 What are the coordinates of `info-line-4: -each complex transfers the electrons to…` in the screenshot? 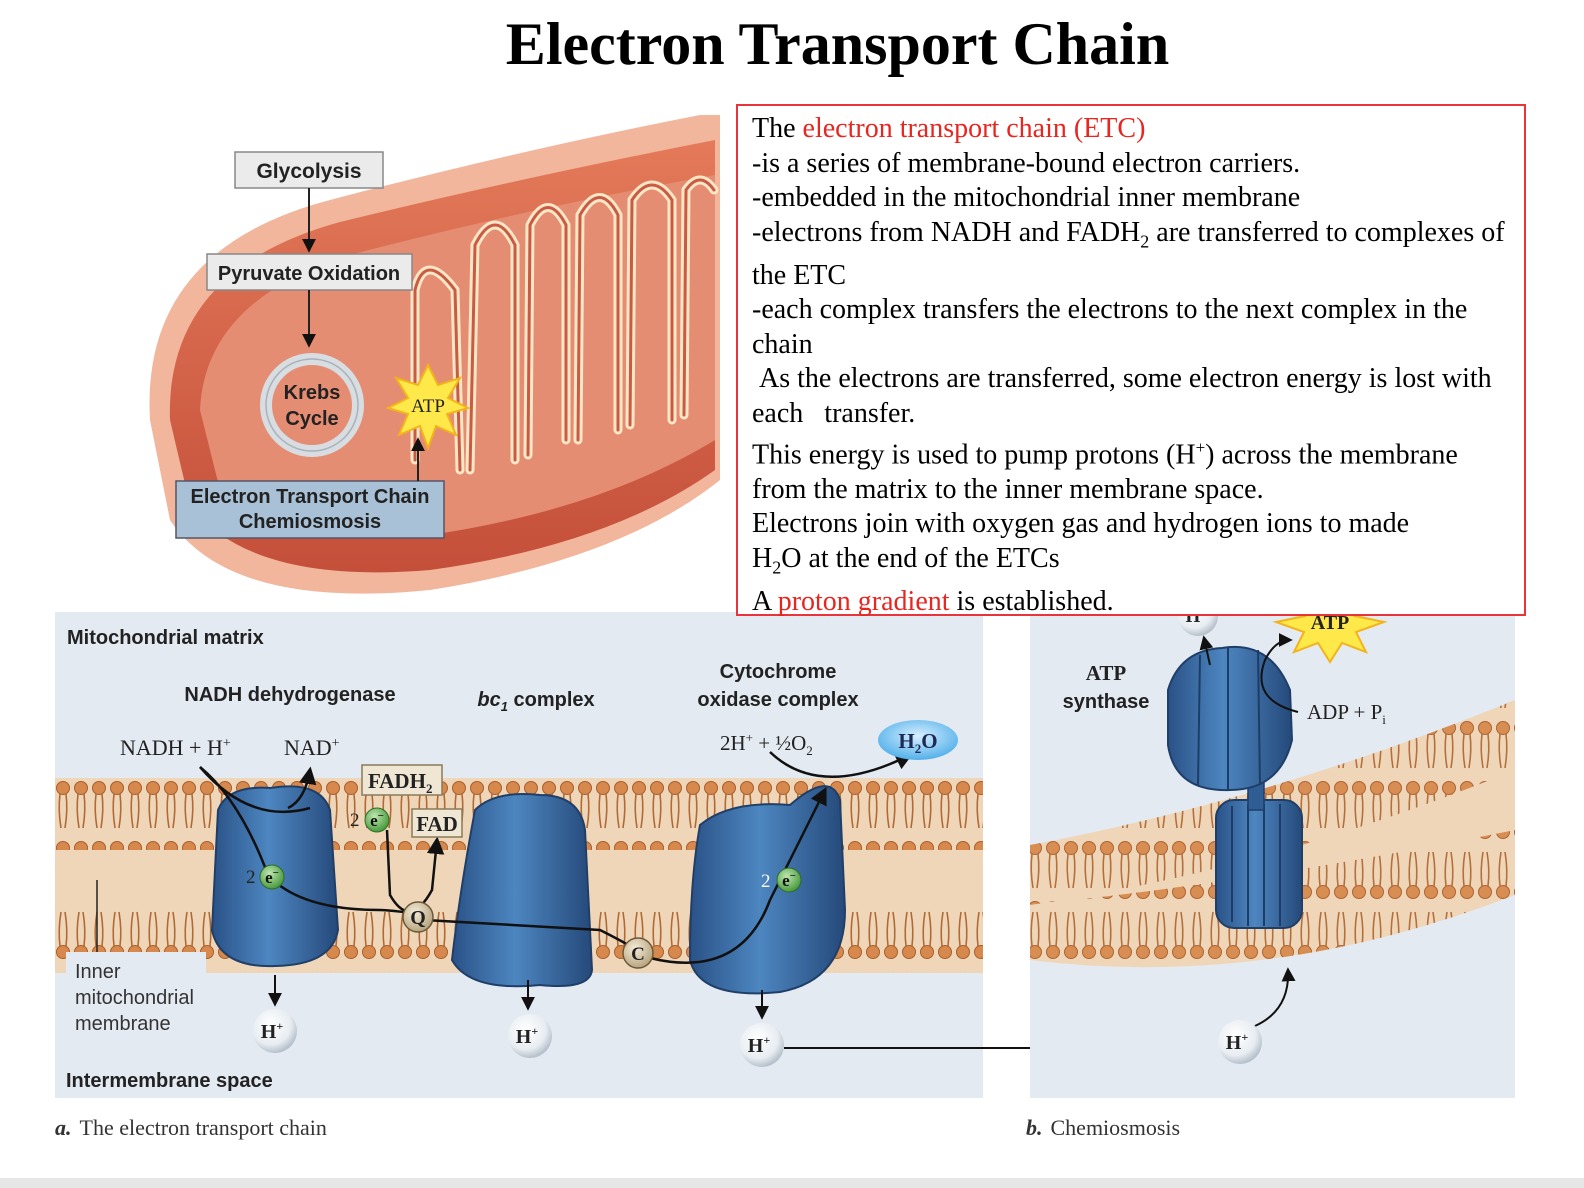 It's located at (1110, 327).